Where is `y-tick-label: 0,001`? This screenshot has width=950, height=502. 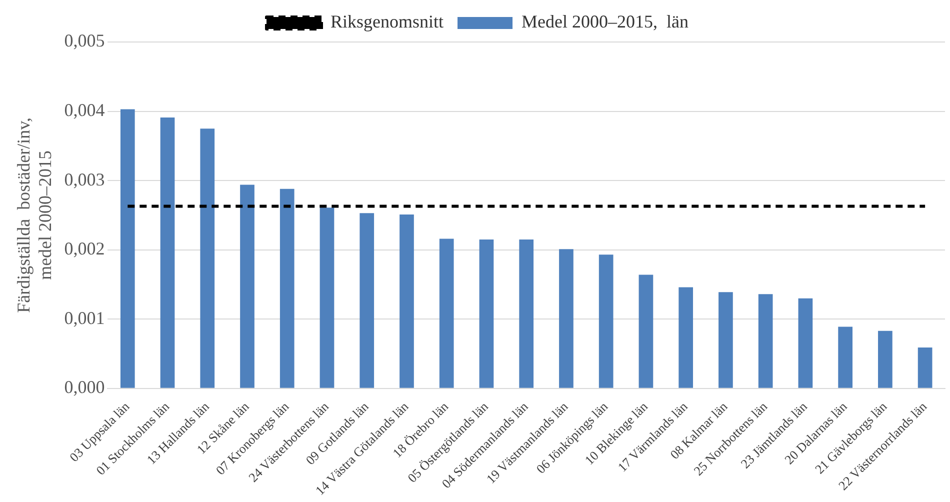
y-tick-label: 0,001 is located at coordinates (84, 318).